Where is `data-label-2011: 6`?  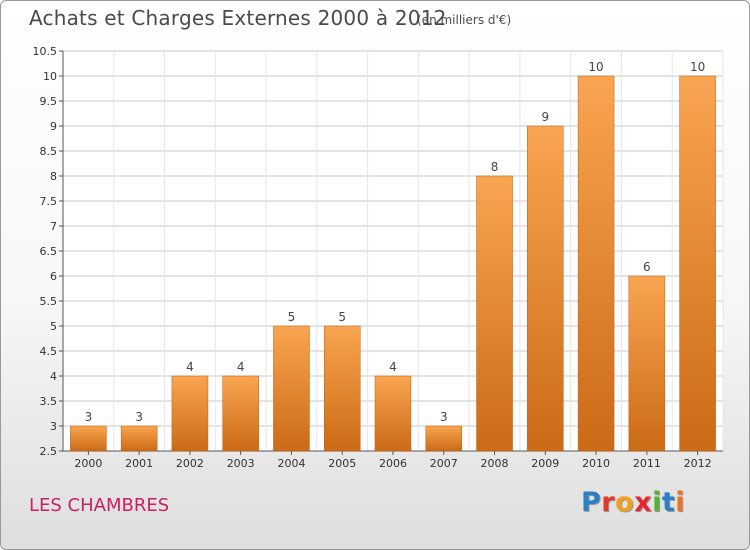 data-label-2011: 6 is located at coordinates (647, 267).